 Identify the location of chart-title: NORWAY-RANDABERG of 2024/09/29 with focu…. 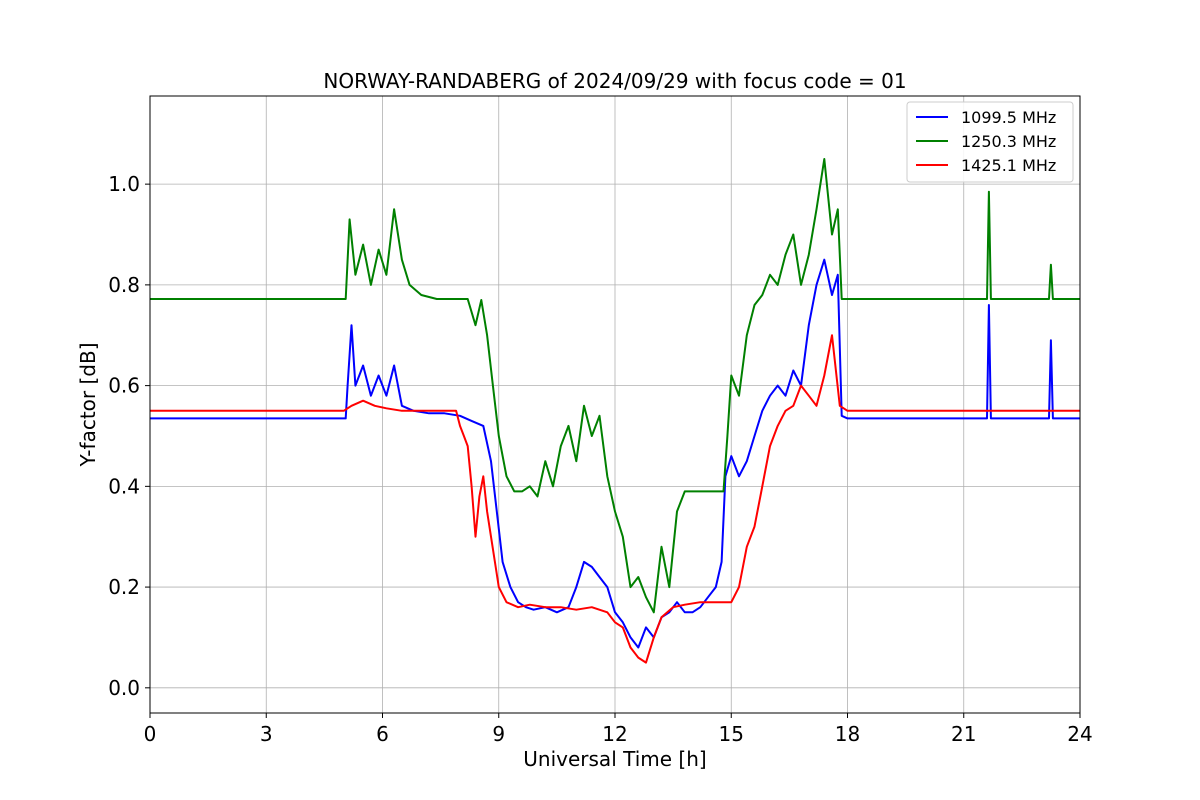
(614, 81).